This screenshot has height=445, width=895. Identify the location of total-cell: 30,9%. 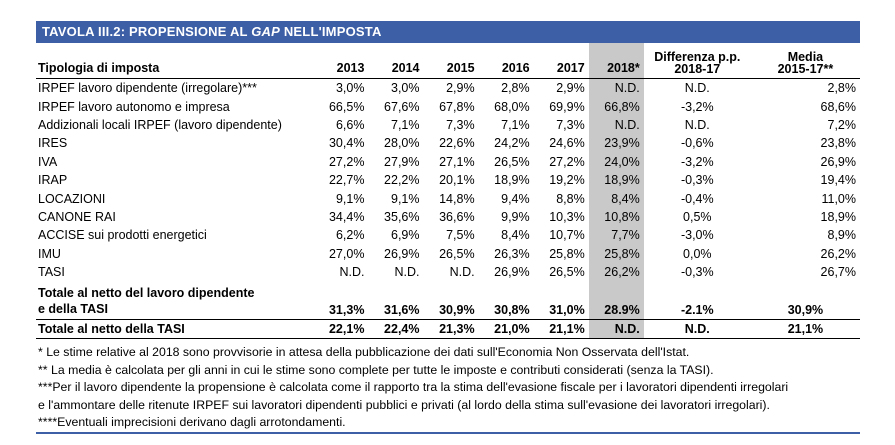
(457, 310).